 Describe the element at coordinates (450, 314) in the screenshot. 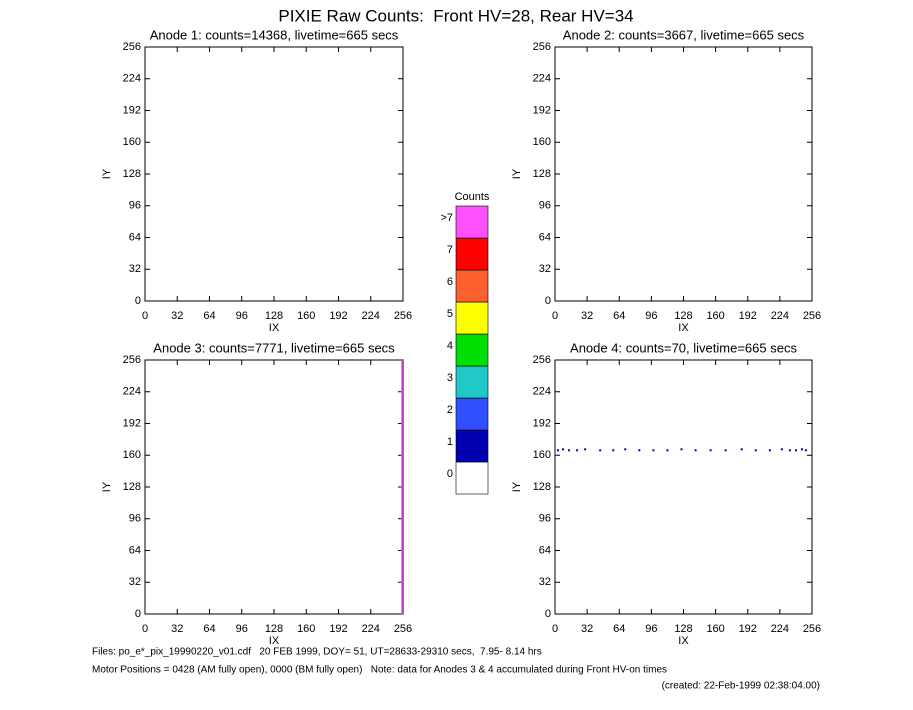

I see `colorbar-label: 5` at that location.